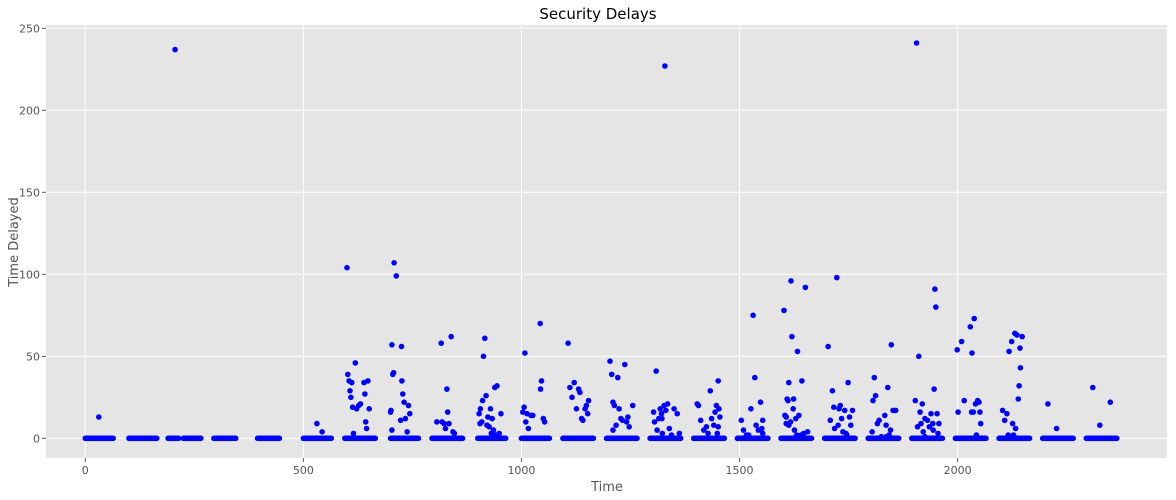 The height and width of the screenshot is (500, 1176). I want to click on x-tick-label: 1000, so click(521, 470).